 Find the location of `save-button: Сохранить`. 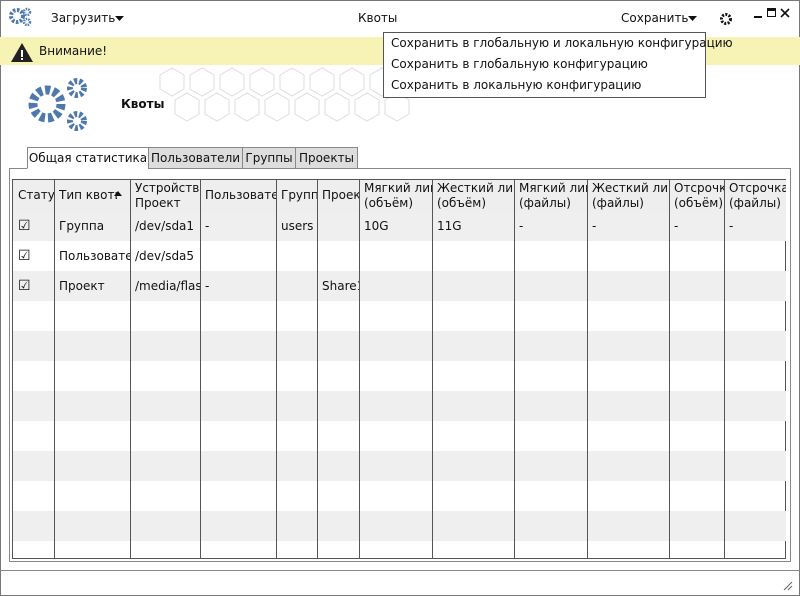

save-button: Сохранить is located at coordinates (655, 18).